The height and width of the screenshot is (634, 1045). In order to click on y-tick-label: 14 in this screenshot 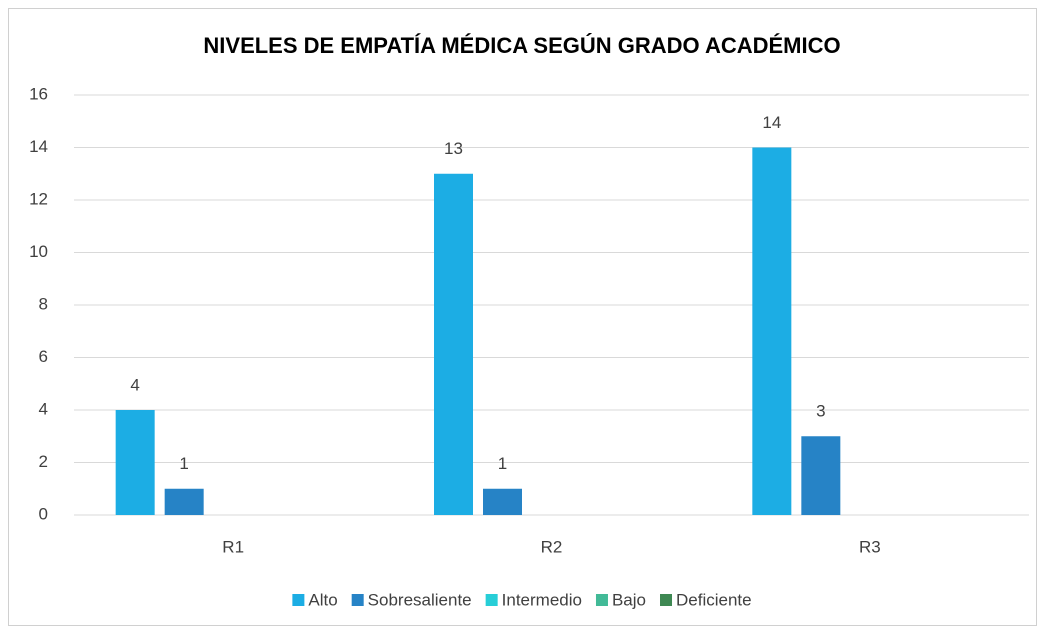, I will do `click(38, 146)`.